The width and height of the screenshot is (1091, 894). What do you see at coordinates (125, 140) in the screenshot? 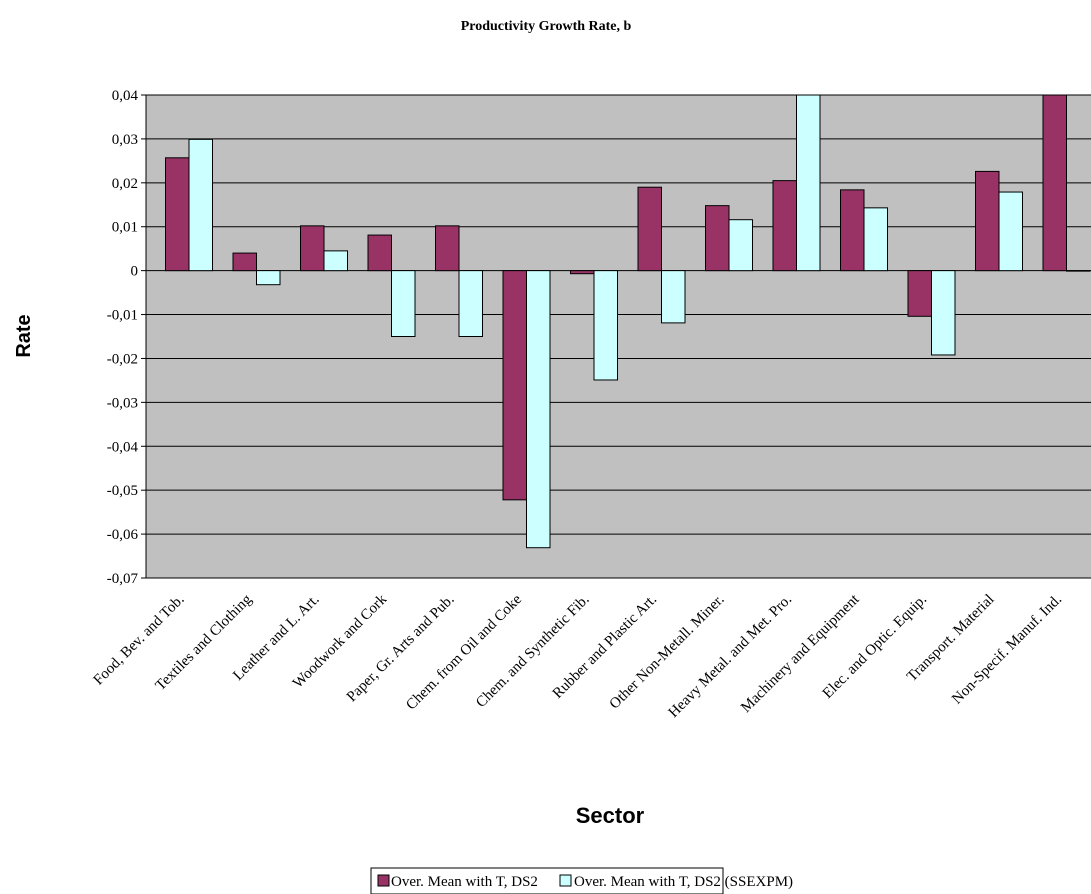
I see `y-tick-label: 0,03` at bounding box center [125, 140].